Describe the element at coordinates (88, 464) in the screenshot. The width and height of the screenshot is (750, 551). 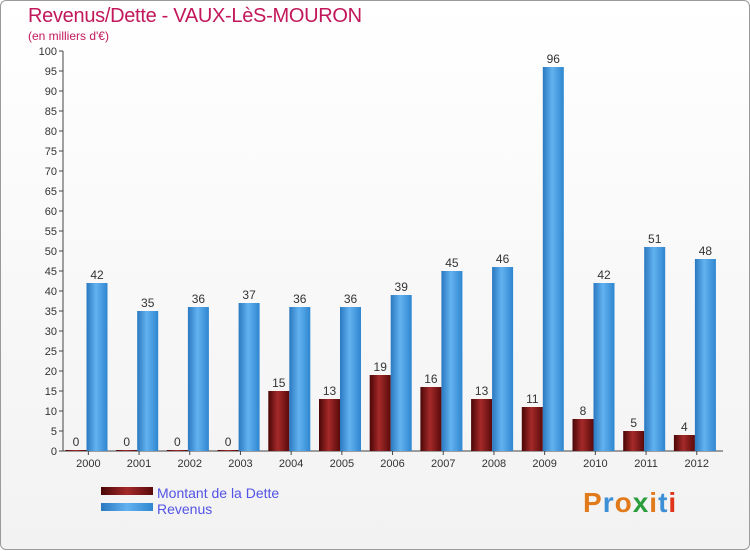
I see `x-tick-label: 2000` at that location.